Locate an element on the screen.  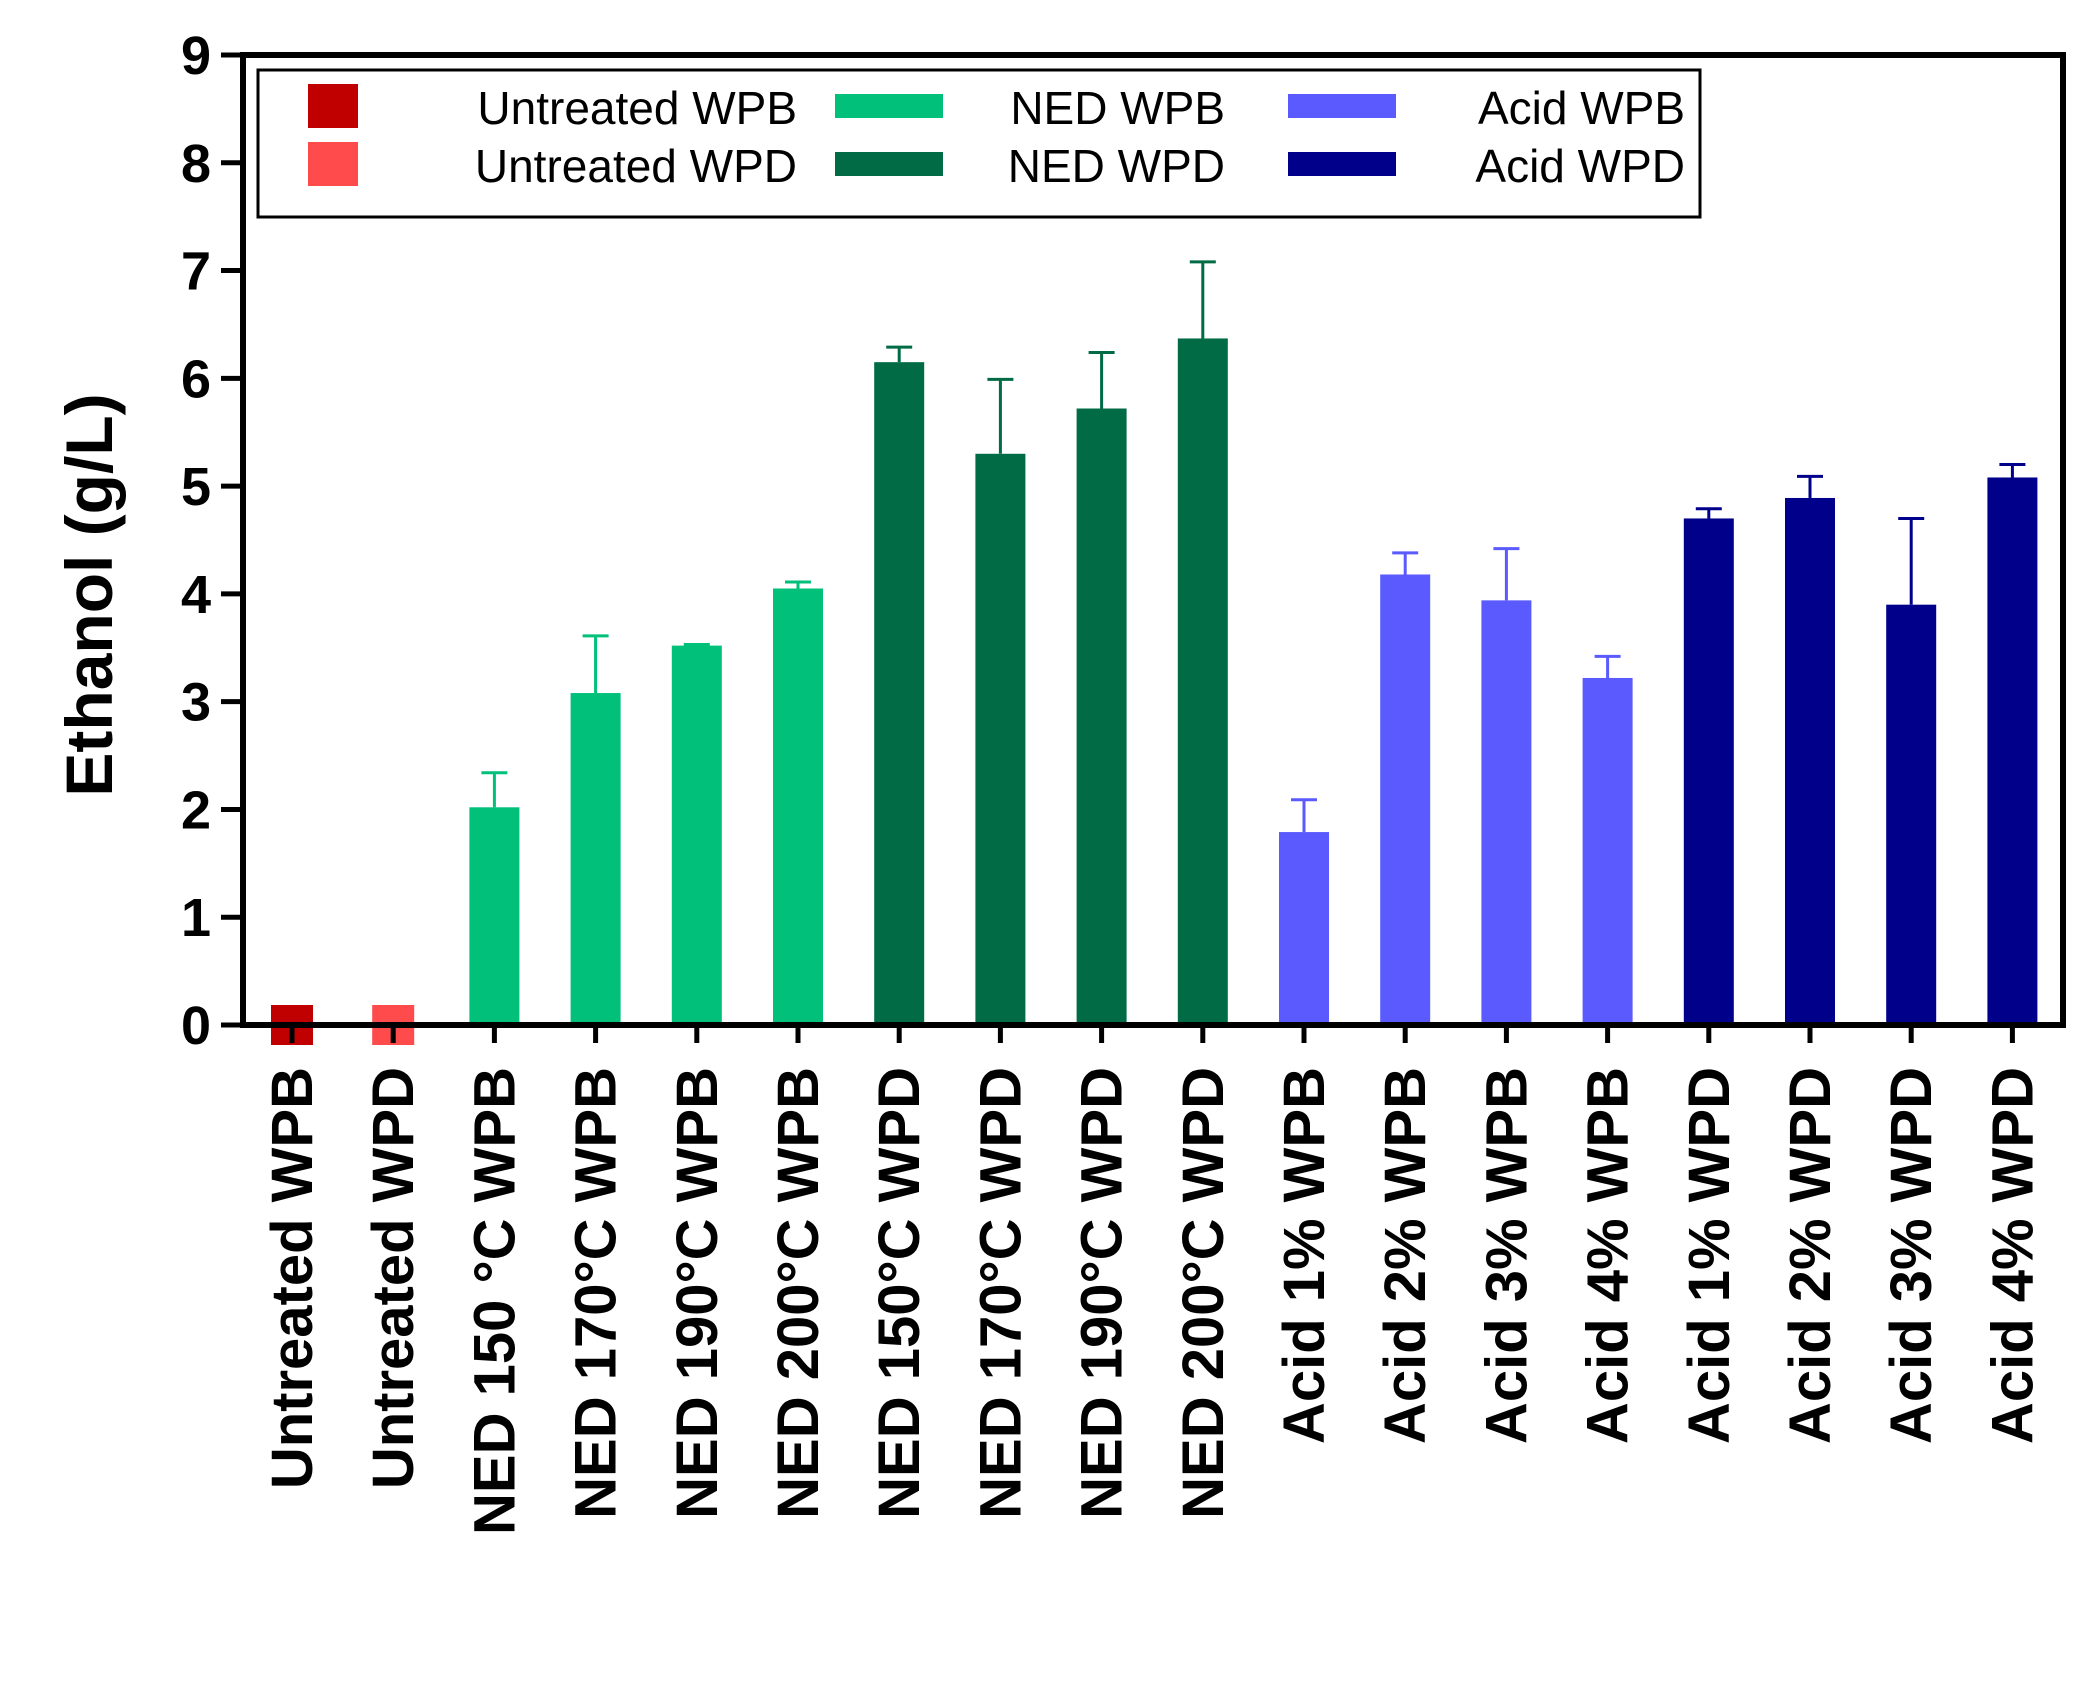
x-tick-label-10: Acid 1% WPB is located at coordinates (1304, 1255).